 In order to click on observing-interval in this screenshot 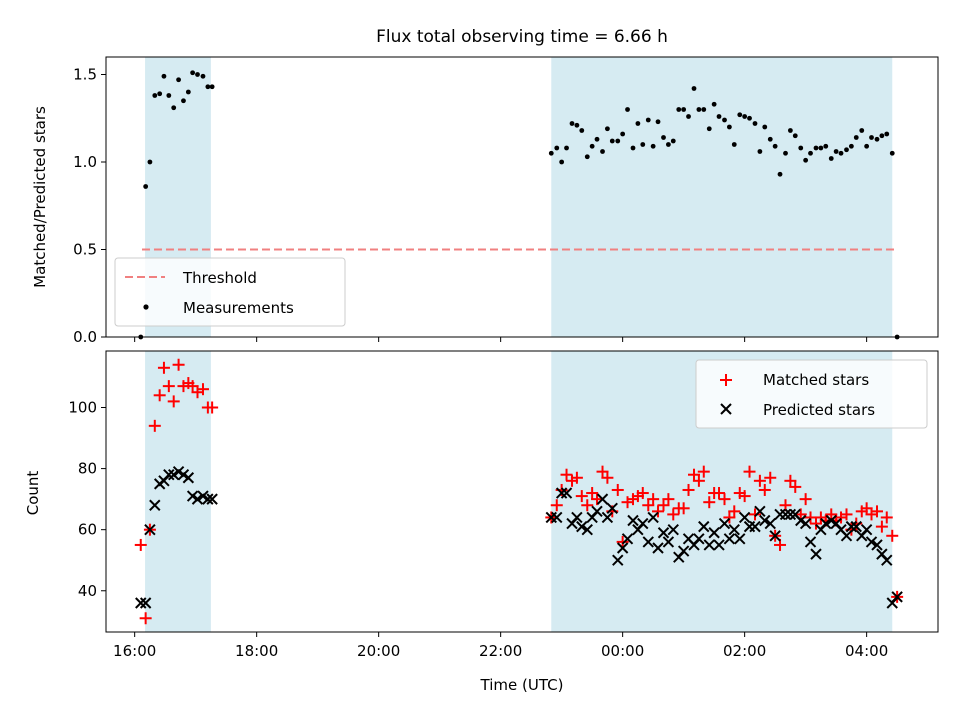, I will do `click(178, 491)`.